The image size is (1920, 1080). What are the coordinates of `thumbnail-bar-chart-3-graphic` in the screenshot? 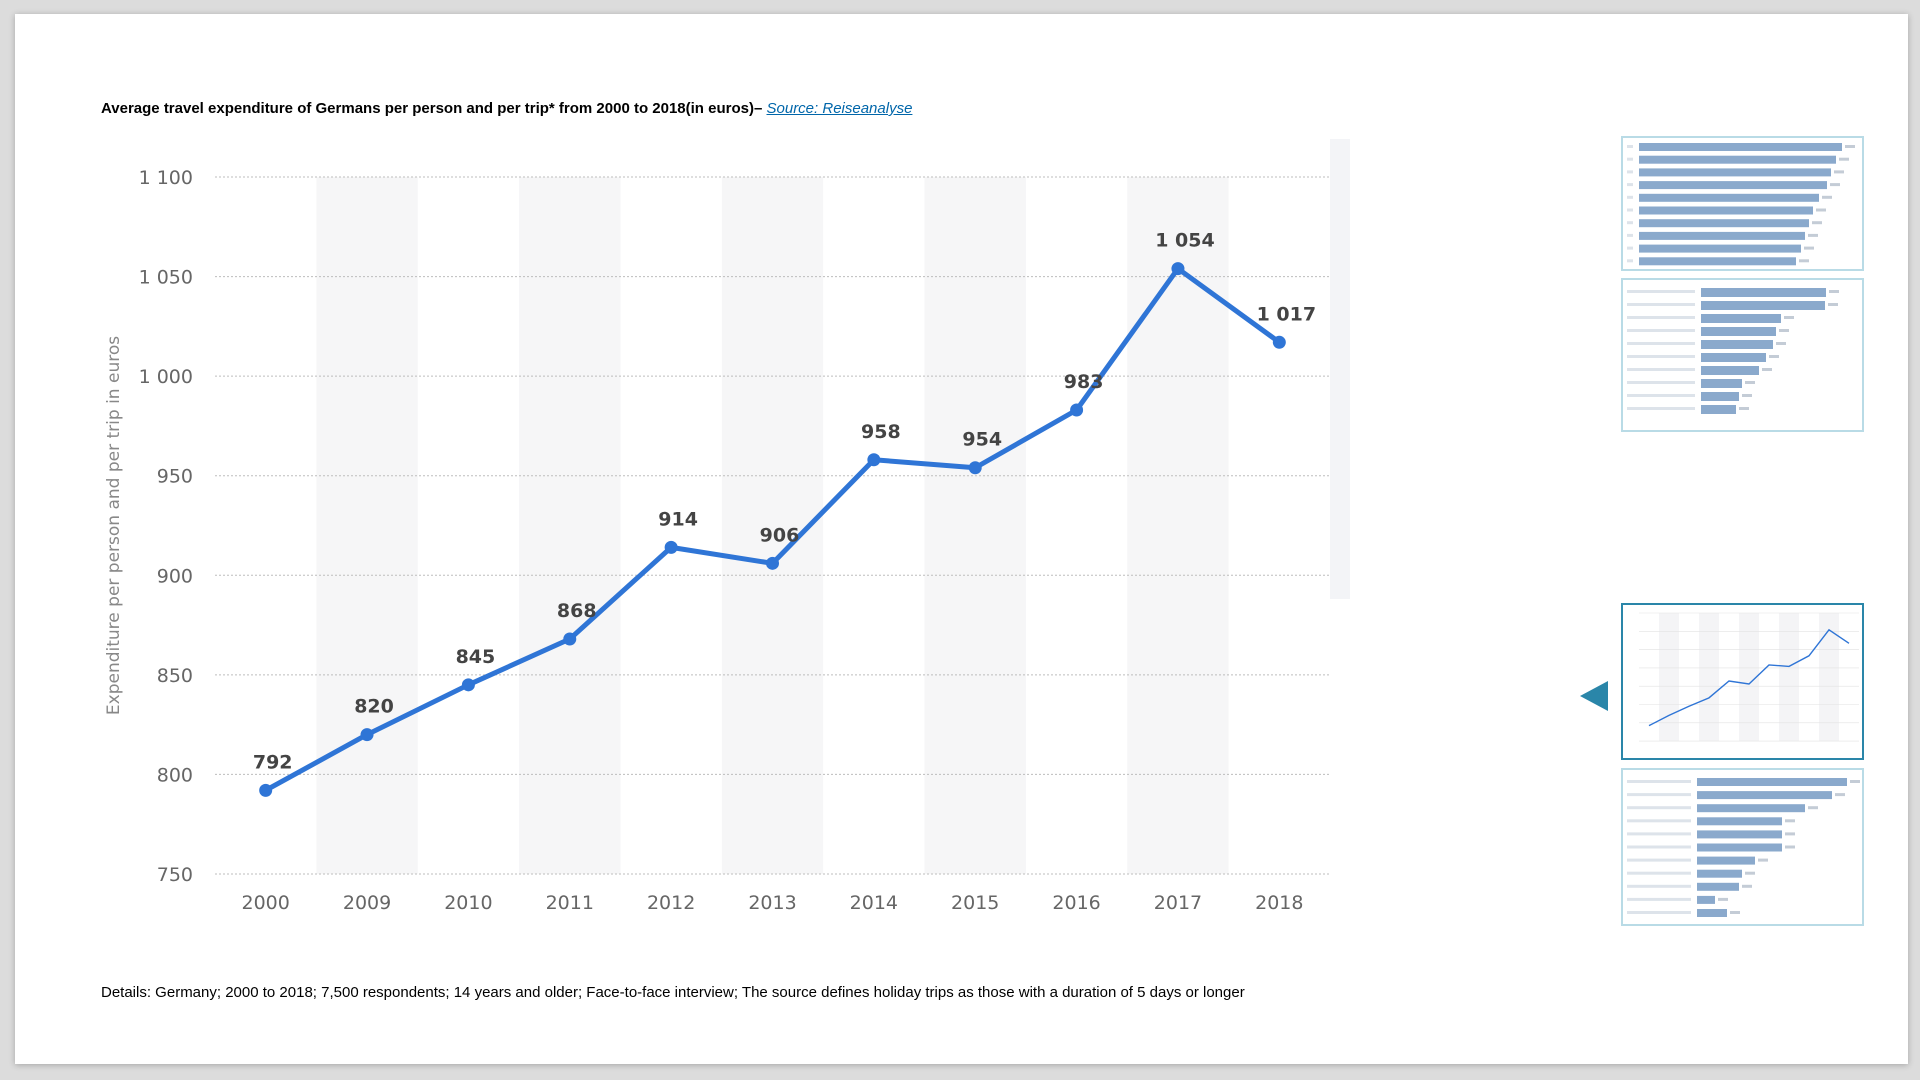 It's located at (1743, 847).